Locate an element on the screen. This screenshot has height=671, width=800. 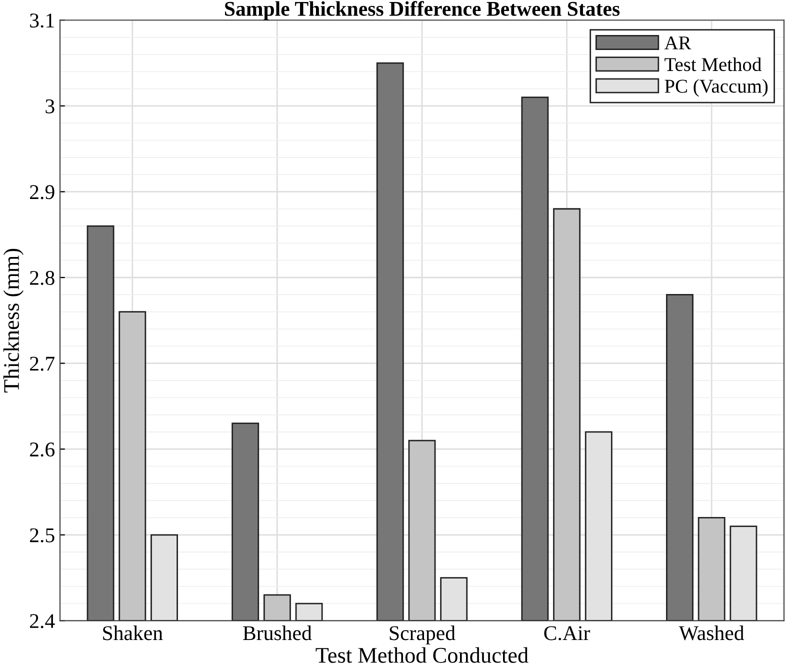
x-tick-label: C.Air is located at coordinates (567, 633).